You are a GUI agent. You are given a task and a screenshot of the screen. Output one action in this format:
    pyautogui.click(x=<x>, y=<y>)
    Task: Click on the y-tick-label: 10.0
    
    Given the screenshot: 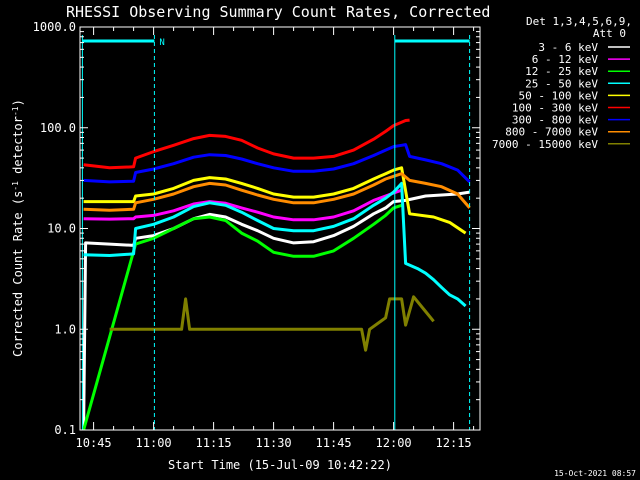 What is the action you would take?
    pyautogui.click(x=61, y=229)
    